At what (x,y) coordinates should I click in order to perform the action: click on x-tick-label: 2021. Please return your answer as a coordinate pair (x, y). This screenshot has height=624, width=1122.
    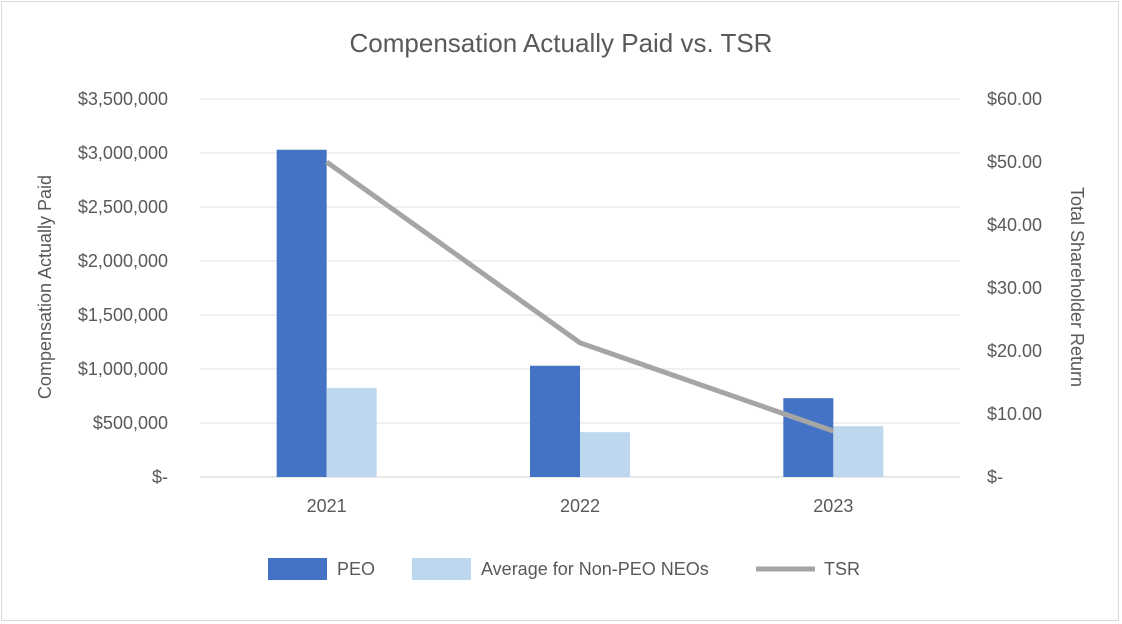
    Looking at the image, I should click on (327, 506).